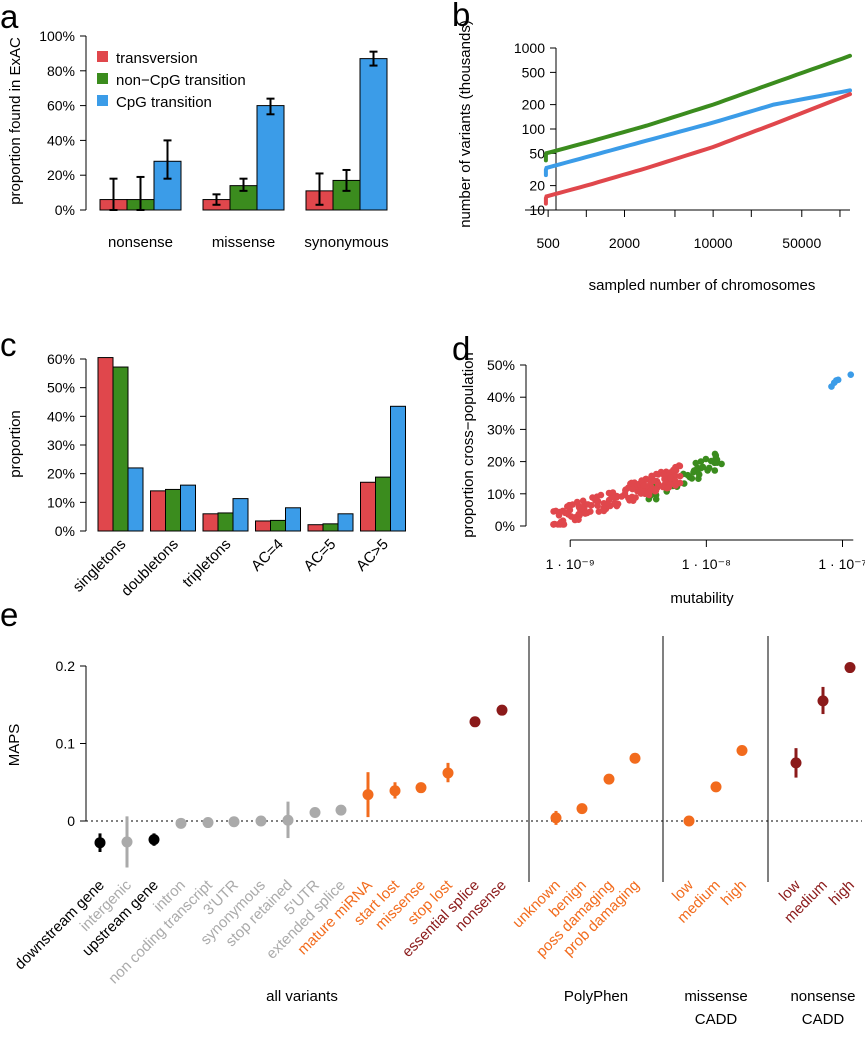 The height and width of the screenshot is (1050, 865). Describe the element at coordinates (534, 72) in the screenshot. I see `panel-b-y-tick-label: 500` at that location.